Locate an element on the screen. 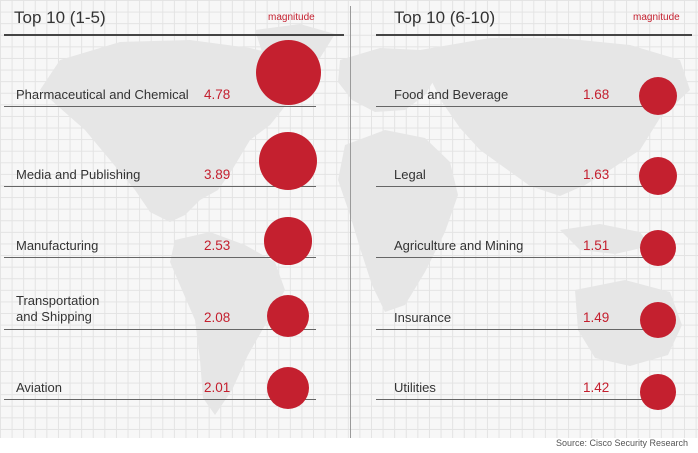 Image resolution: width=698 pixels, height=453 pixels. category-label: Insurance is located at coordinates (423, 317).